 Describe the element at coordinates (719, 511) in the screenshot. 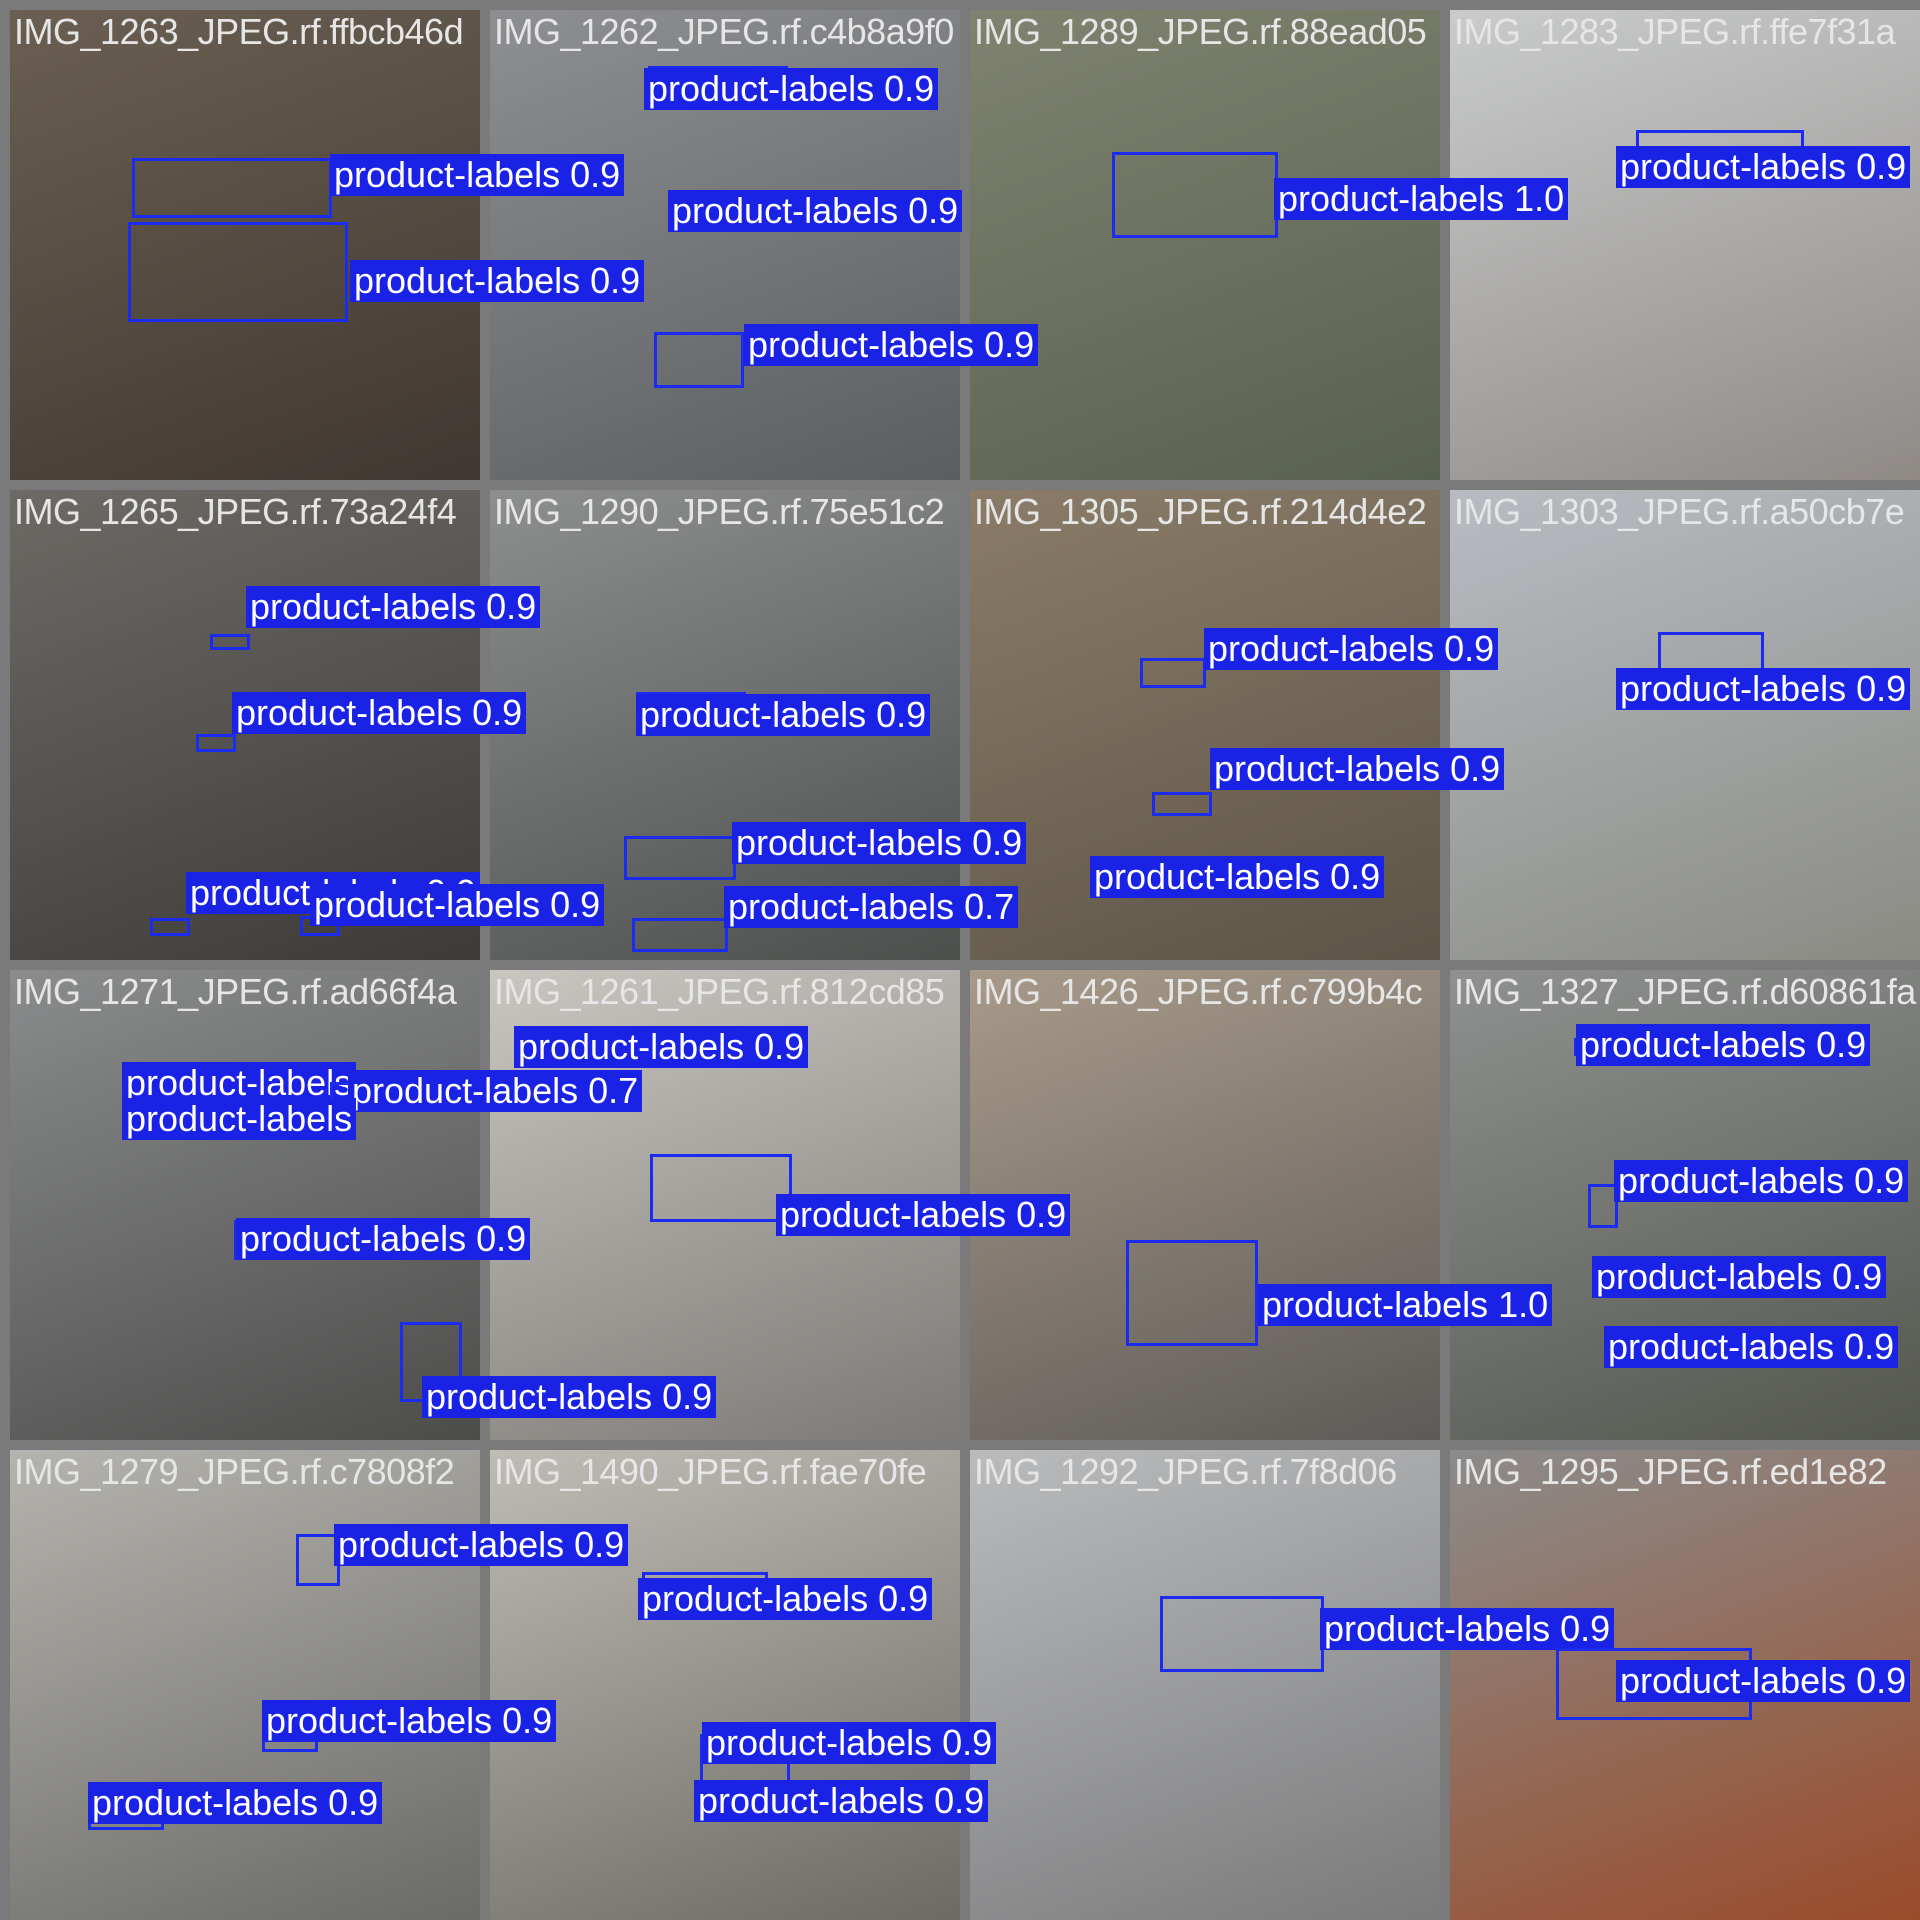

I see `image-filename: IMG_1290_JPEG.rf.75e51c2` at that location.